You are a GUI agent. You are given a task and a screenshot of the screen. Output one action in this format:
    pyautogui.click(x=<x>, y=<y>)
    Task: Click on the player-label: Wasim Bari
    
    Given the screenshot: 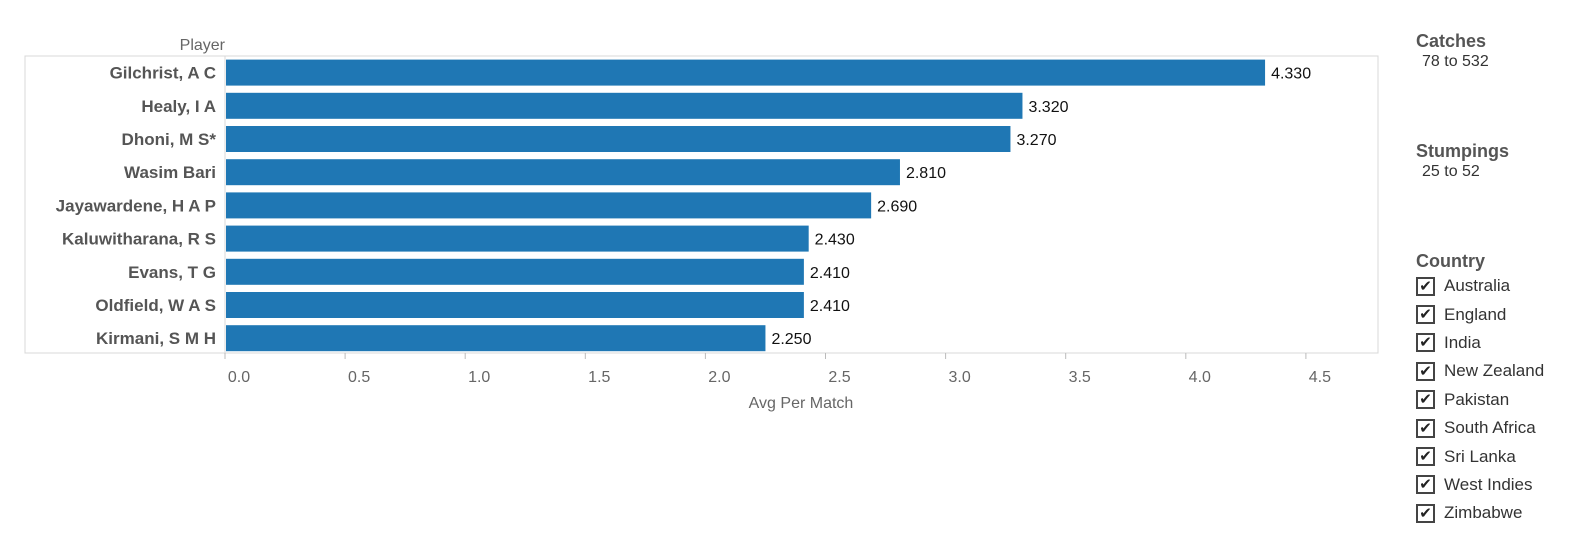 What is the action you would take?
    pyautogui.click(x=170, y=172)
    